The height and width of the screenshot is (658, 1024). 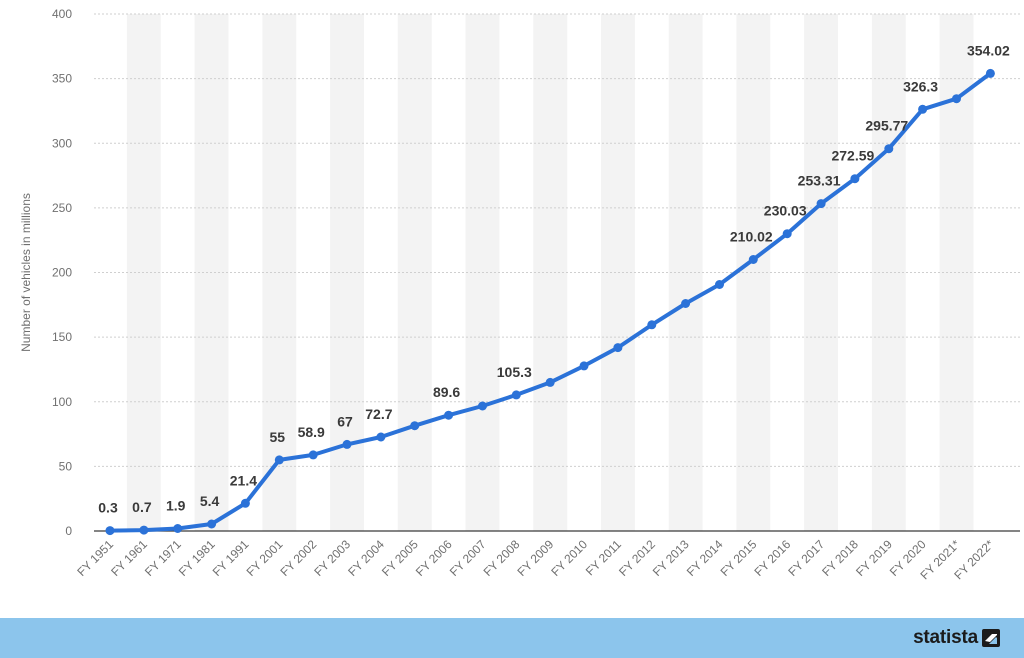 What do you see at coordinates (231, 558) in the screenshot?
I see `x-tick-label: FY 1991` at bounding box center [231, 558].